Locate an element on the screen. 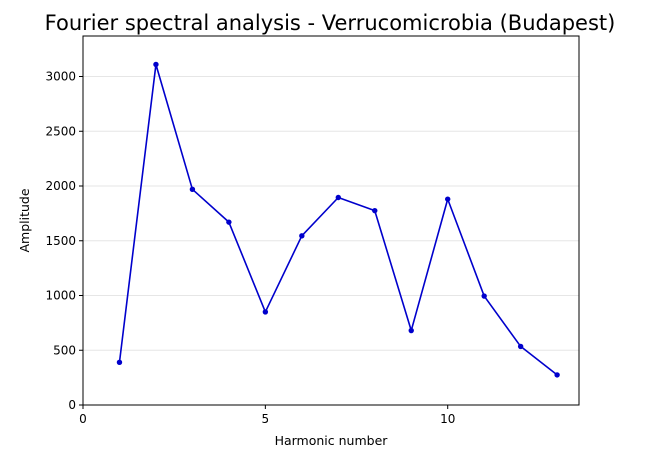 The image size is (661, 459). x-axis-ticks: 0 5 10 is located at coordinates (267, 415).